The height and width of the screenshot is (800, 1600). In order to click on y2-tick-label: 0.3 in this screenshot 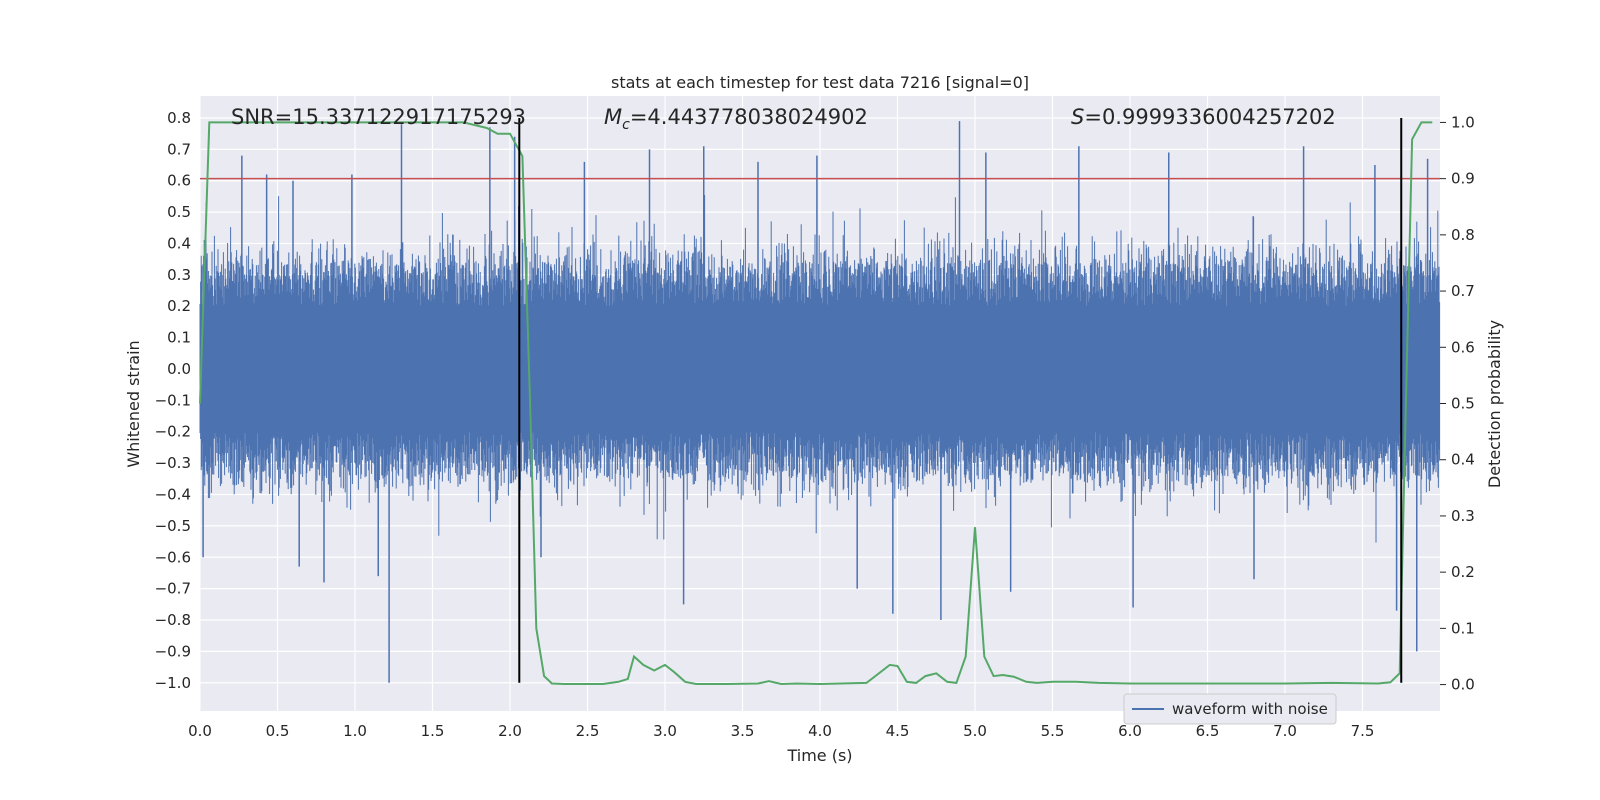, I will do `click(1463, 516)`.